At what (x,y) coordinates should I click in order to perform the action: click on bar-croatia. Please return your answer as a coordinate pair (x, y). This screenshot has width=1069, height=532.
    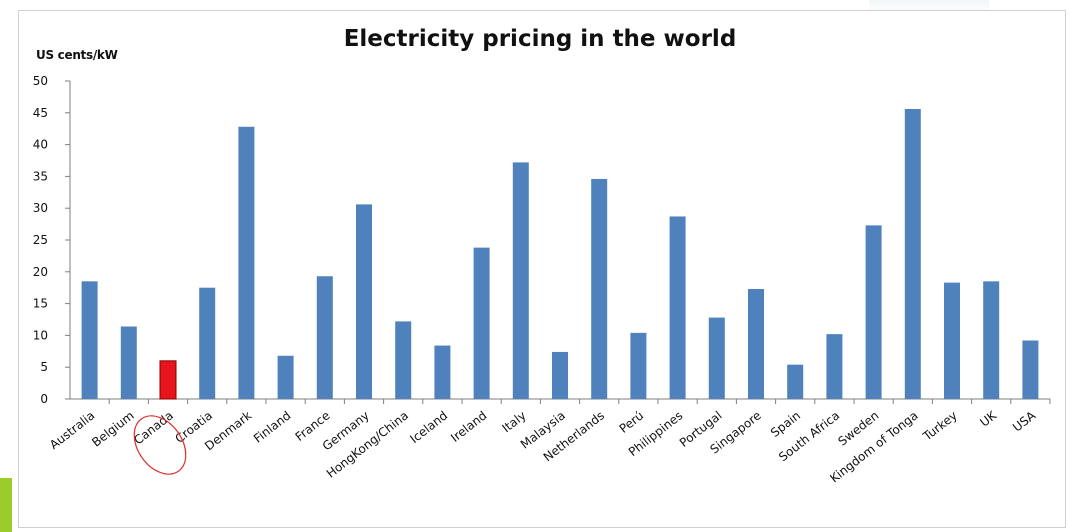
    Looking at the image, I should click on (207, 343).